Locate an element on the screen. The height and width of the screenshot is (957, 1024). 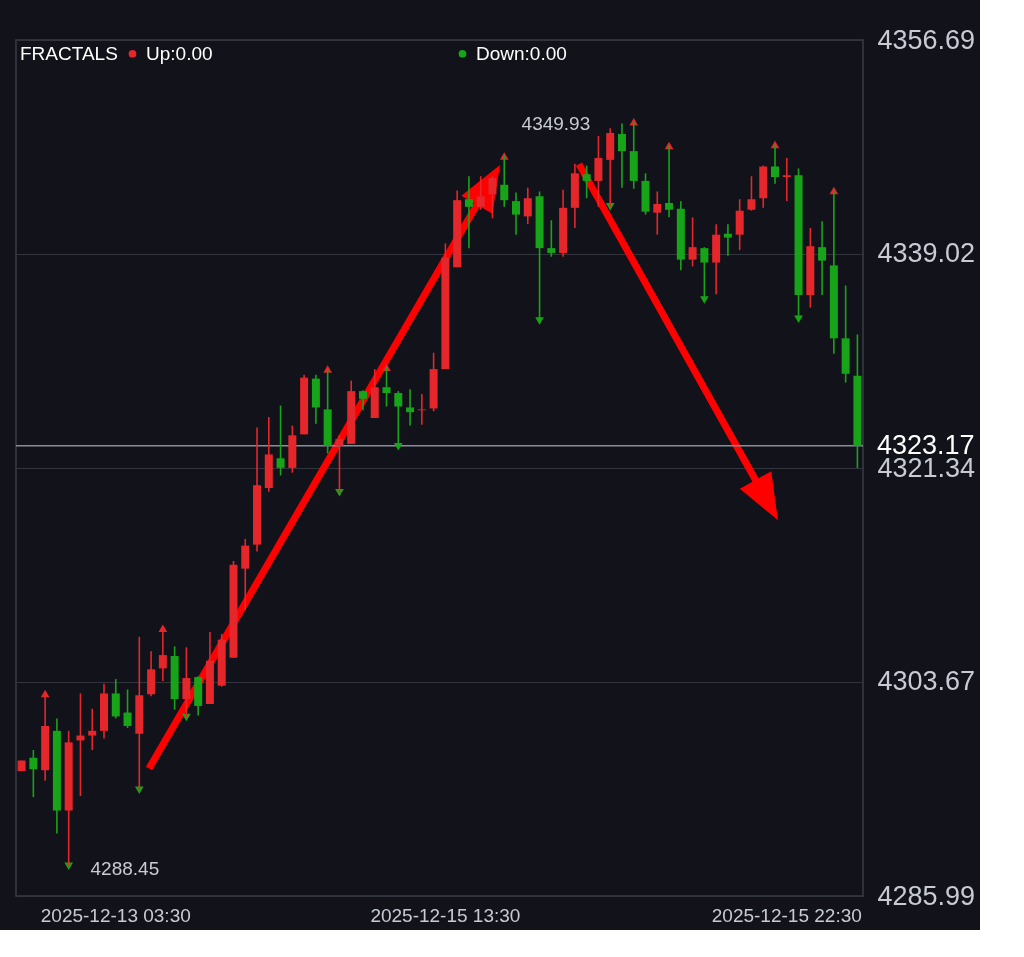
x-tick-label: 2025-12-15 13:30 is located at coordinates (445, 915).